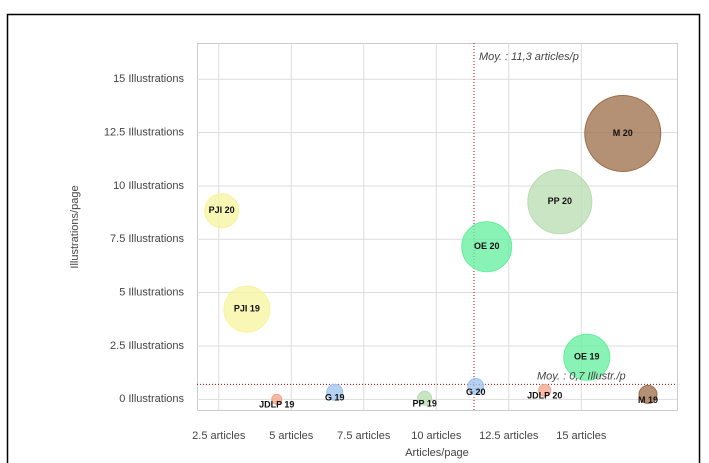 The height and width of the screenshot is (463, 709). What do you see at coordinates (147, 346) in the screenshot?
I see `y-tick-label: 2.5 Illustrations` at bounding box center [147, 346].